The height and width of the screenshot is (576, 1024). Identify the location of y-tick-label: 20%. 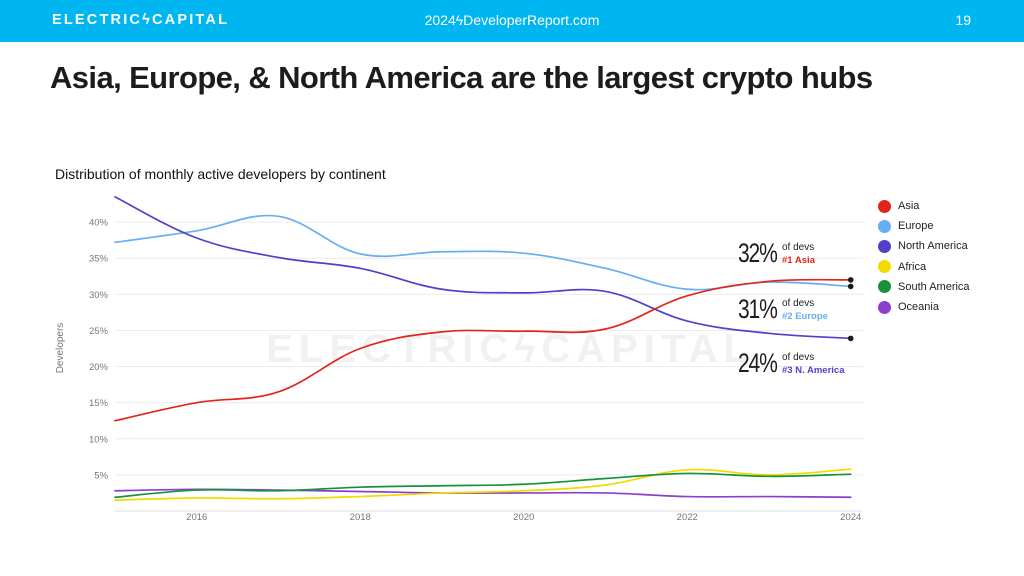
(99, 367).